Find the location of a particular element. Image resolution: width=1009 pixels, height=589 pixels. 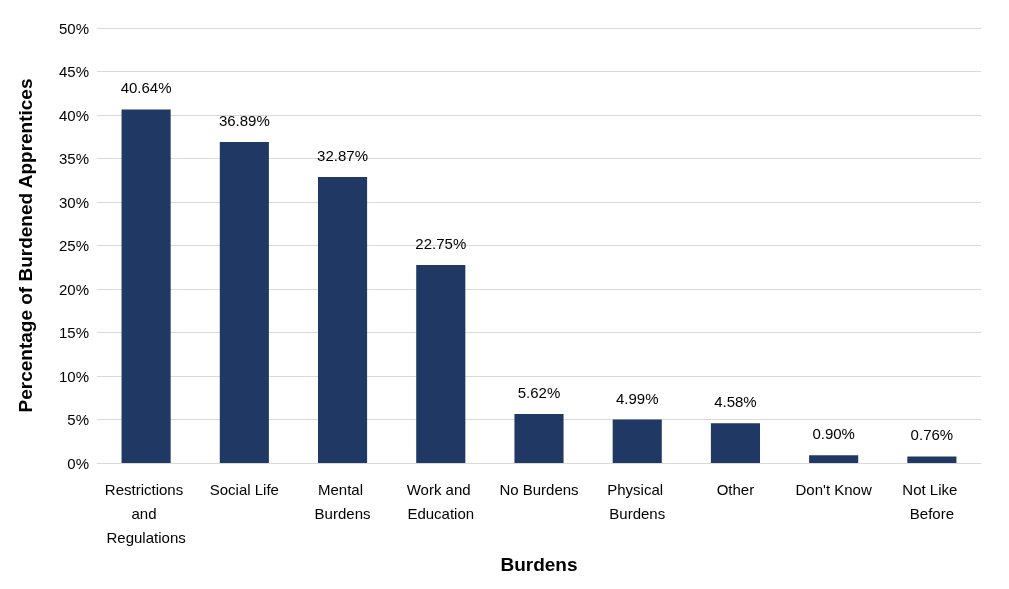

x-axis-title: Burdens is located at coordinates (539, 564).